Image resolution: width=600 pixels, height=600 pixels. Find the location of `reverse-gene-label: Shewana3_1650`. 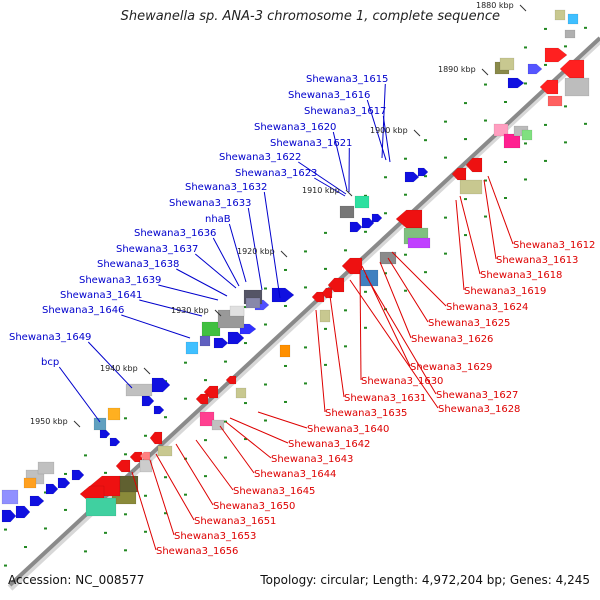

reverse-gene-label: Shewana3_1650 is located at coordinates (254, 506).